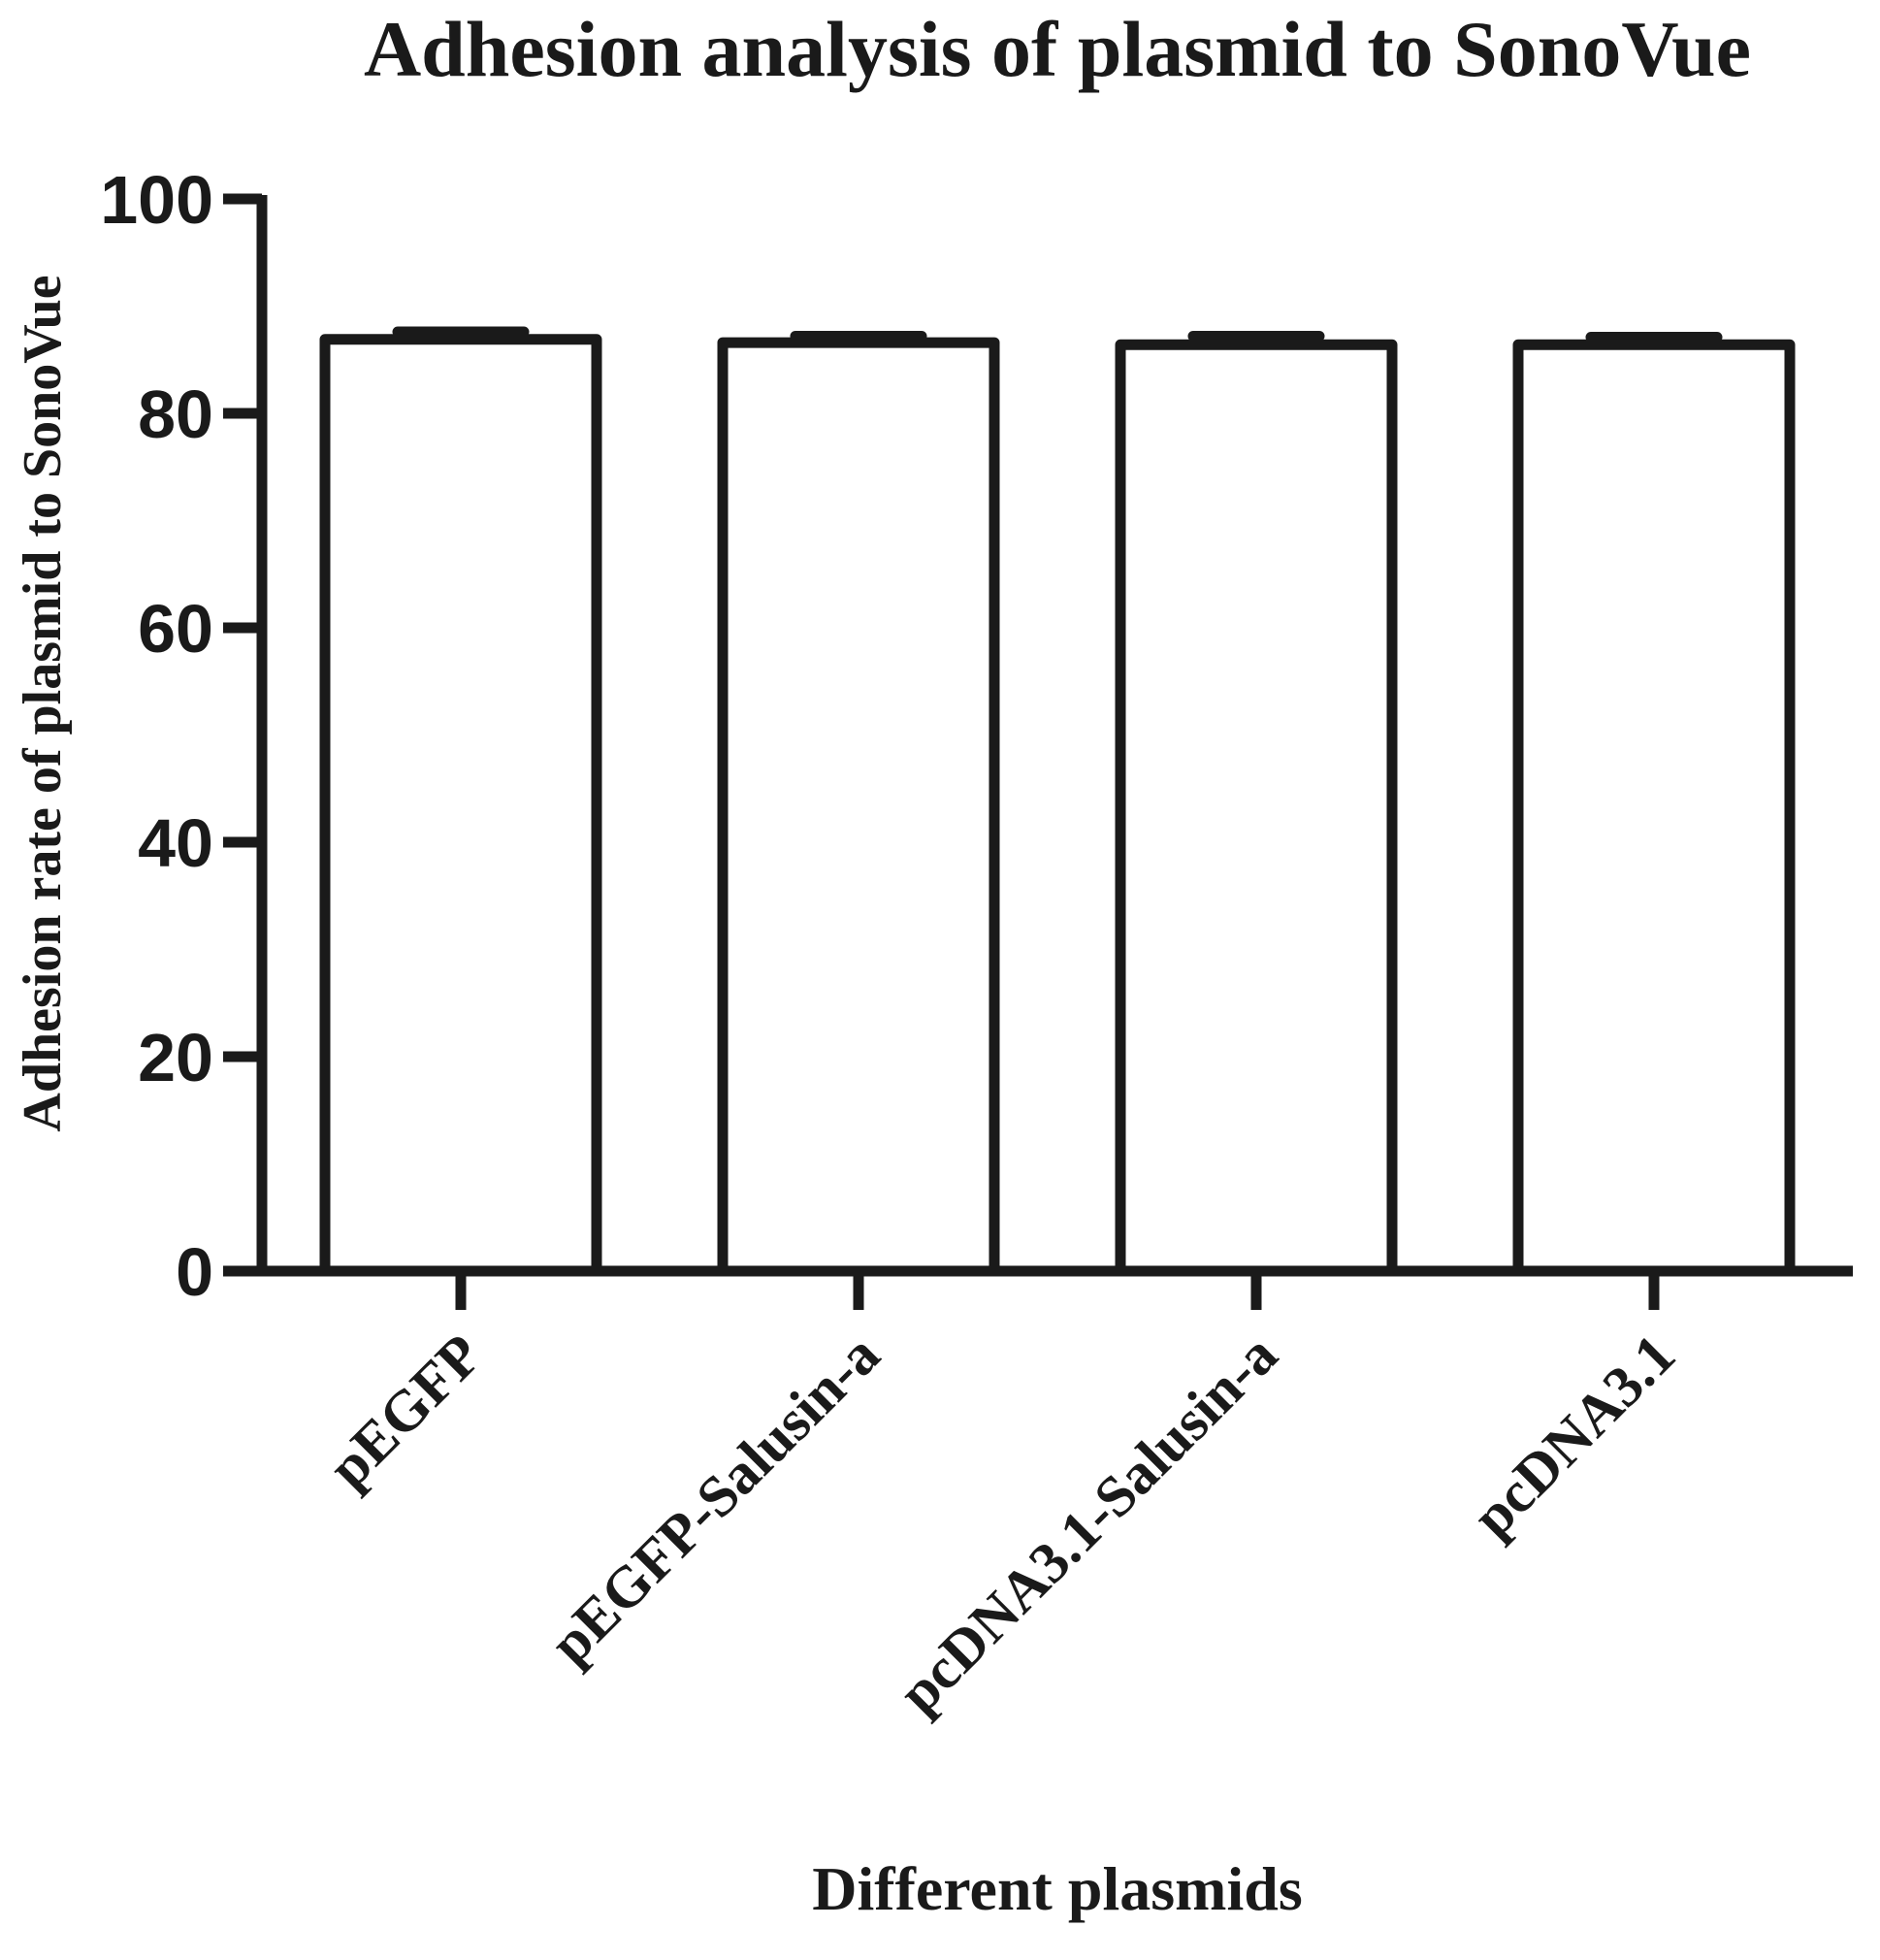  What do you see at coordinates (1573, 1436) in the screenshot?
I see `x-tick-label-4: pcDNA3.1` at bounding box center [1573, 1436].